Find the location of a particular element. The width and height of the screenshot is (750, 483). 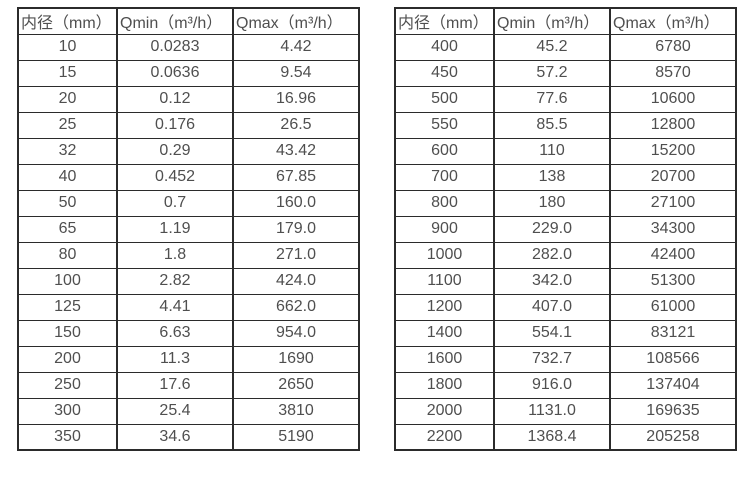

table-row: 1000 282.0 42400 is located at coordinates (565, 255).